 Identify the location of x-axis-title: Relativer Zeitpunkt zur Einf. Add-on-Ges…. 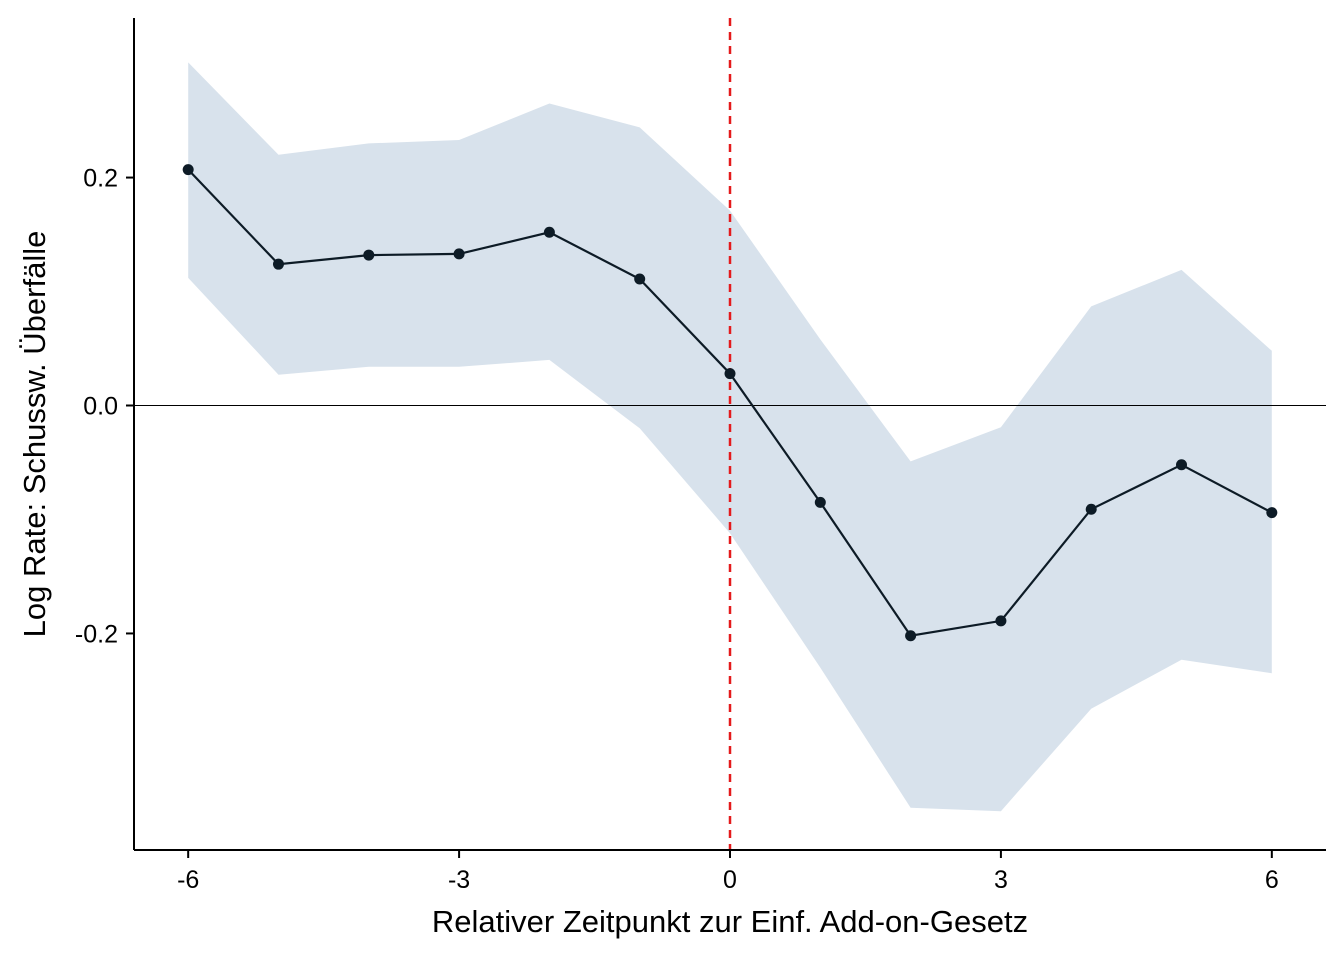
(730, 921).